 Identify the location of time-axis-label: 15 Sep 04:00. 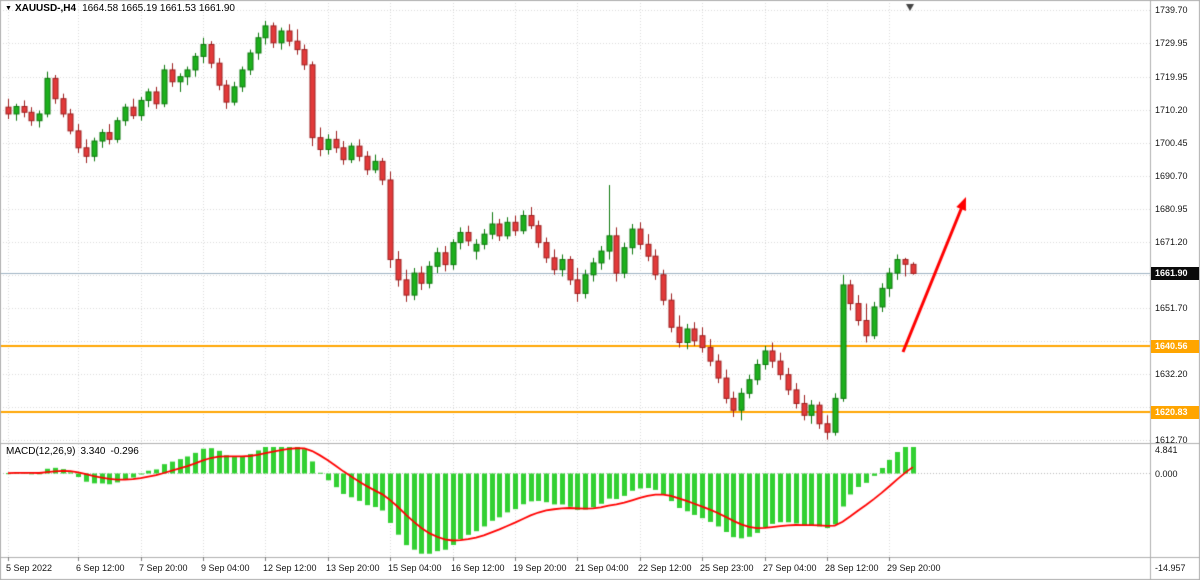
(415, 568).